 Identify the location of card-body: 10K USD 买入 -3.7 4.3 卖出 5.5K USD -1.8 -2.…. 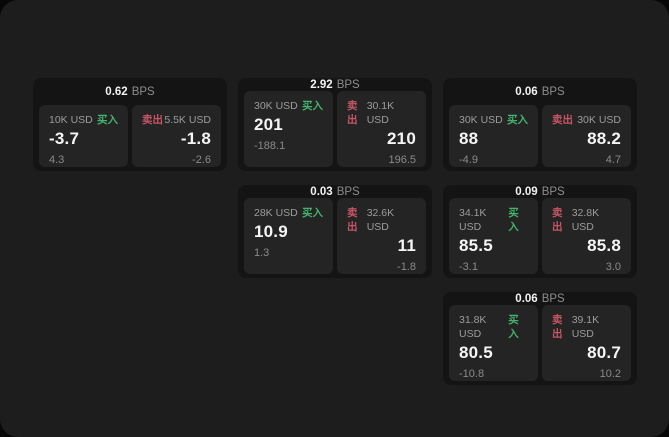
(130, 136).